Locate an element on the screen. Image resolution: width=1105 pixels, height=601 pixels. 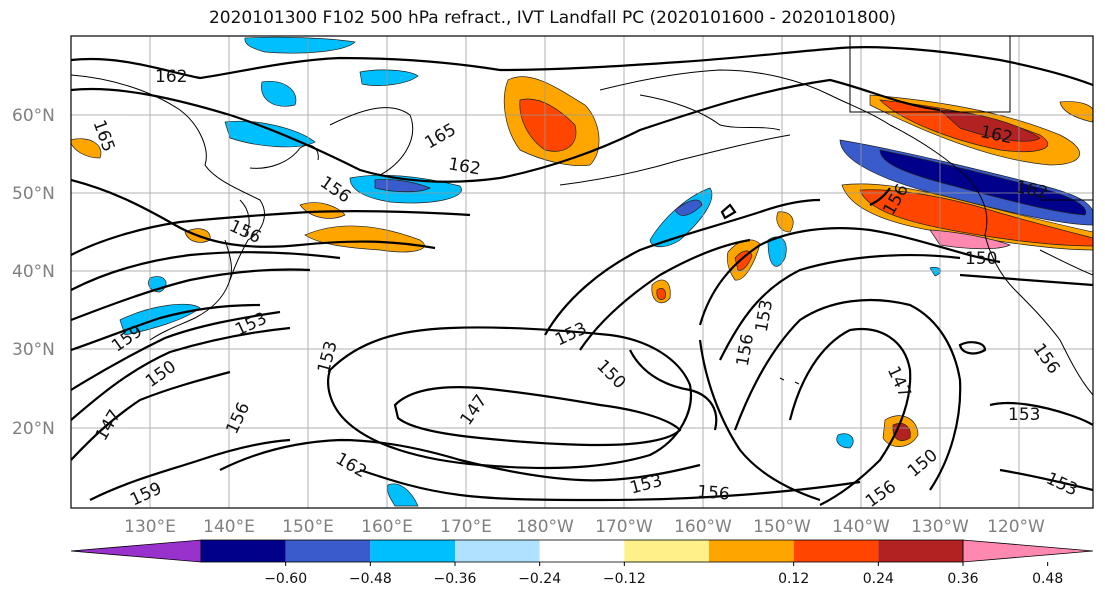
colorbar-tick-label: −0.60 is located at coordinates (285, 579).